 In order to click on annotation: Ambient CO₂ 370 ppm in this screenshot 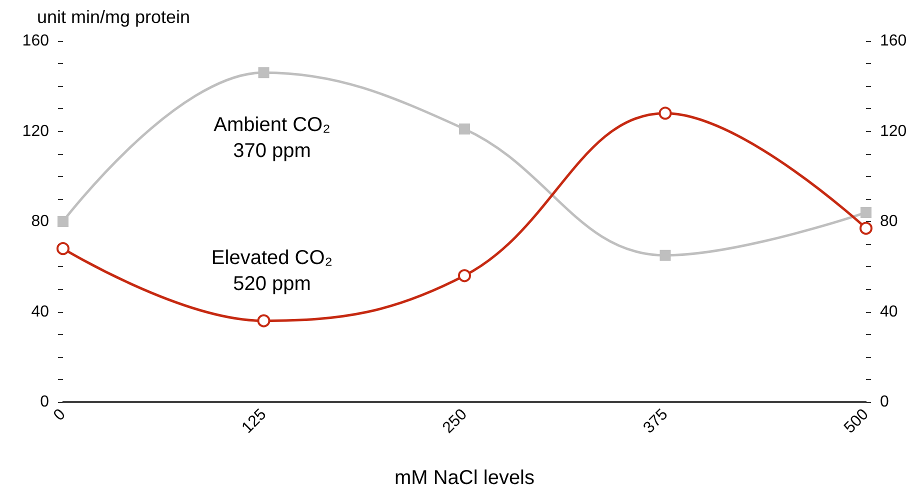, I will do `click(272, 138)`.